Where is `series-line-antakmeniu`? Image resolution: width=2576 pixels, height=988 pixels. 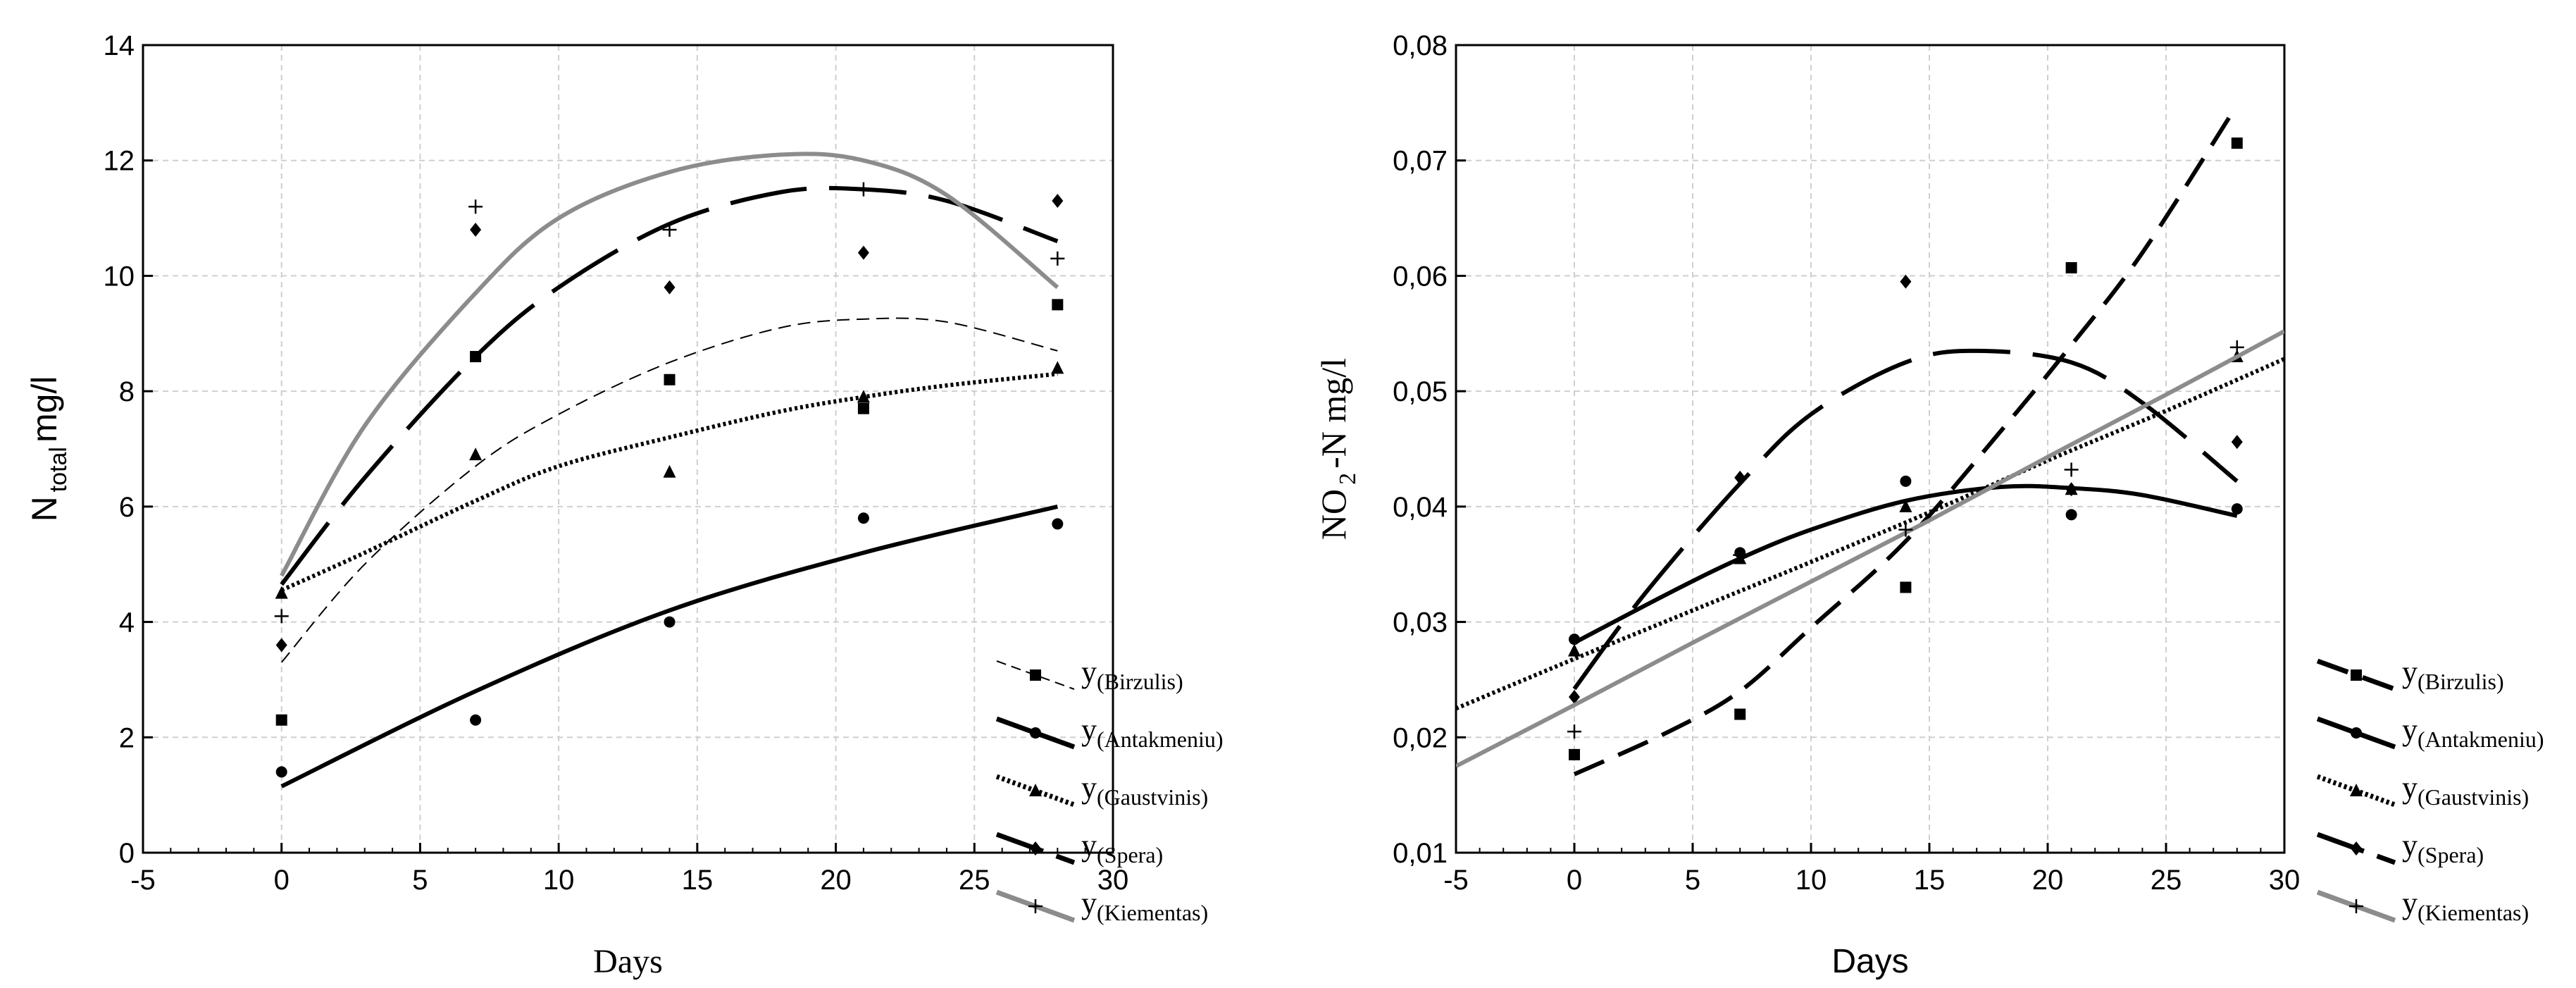 series-line-antakmeniu is located at coordinates (669, 646).